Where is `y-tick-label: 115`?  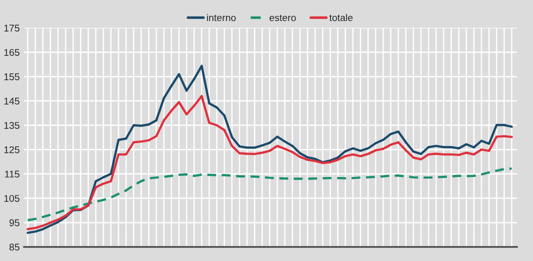
y-tick-label: 115 is located at coordinates (12, 174).